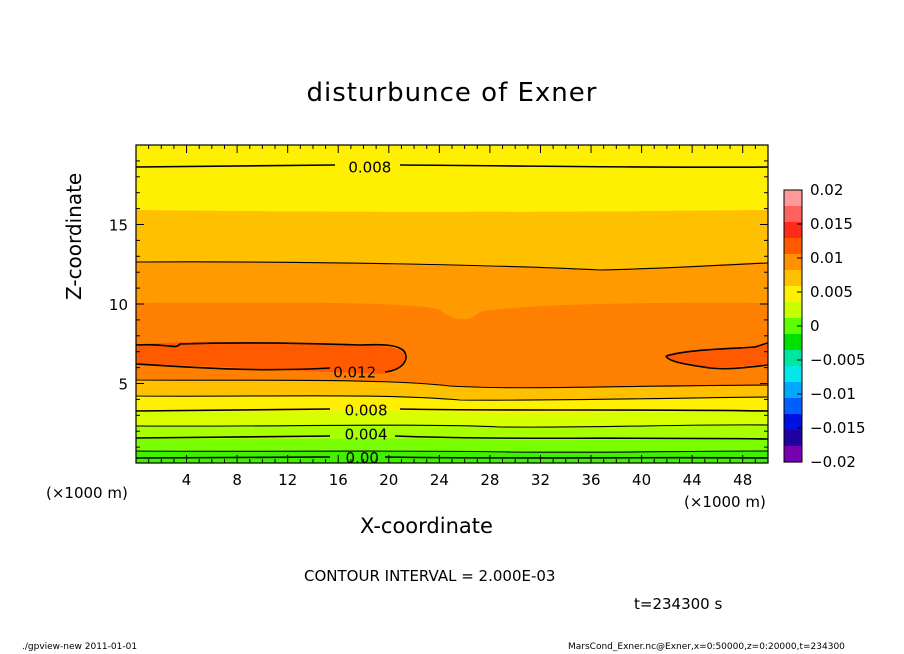 This screenshot has width=904, height=654. Describe the element at coordinates (826, 258) in the screenshot. I see `colorbar-tick-label: 0.01` at that location.